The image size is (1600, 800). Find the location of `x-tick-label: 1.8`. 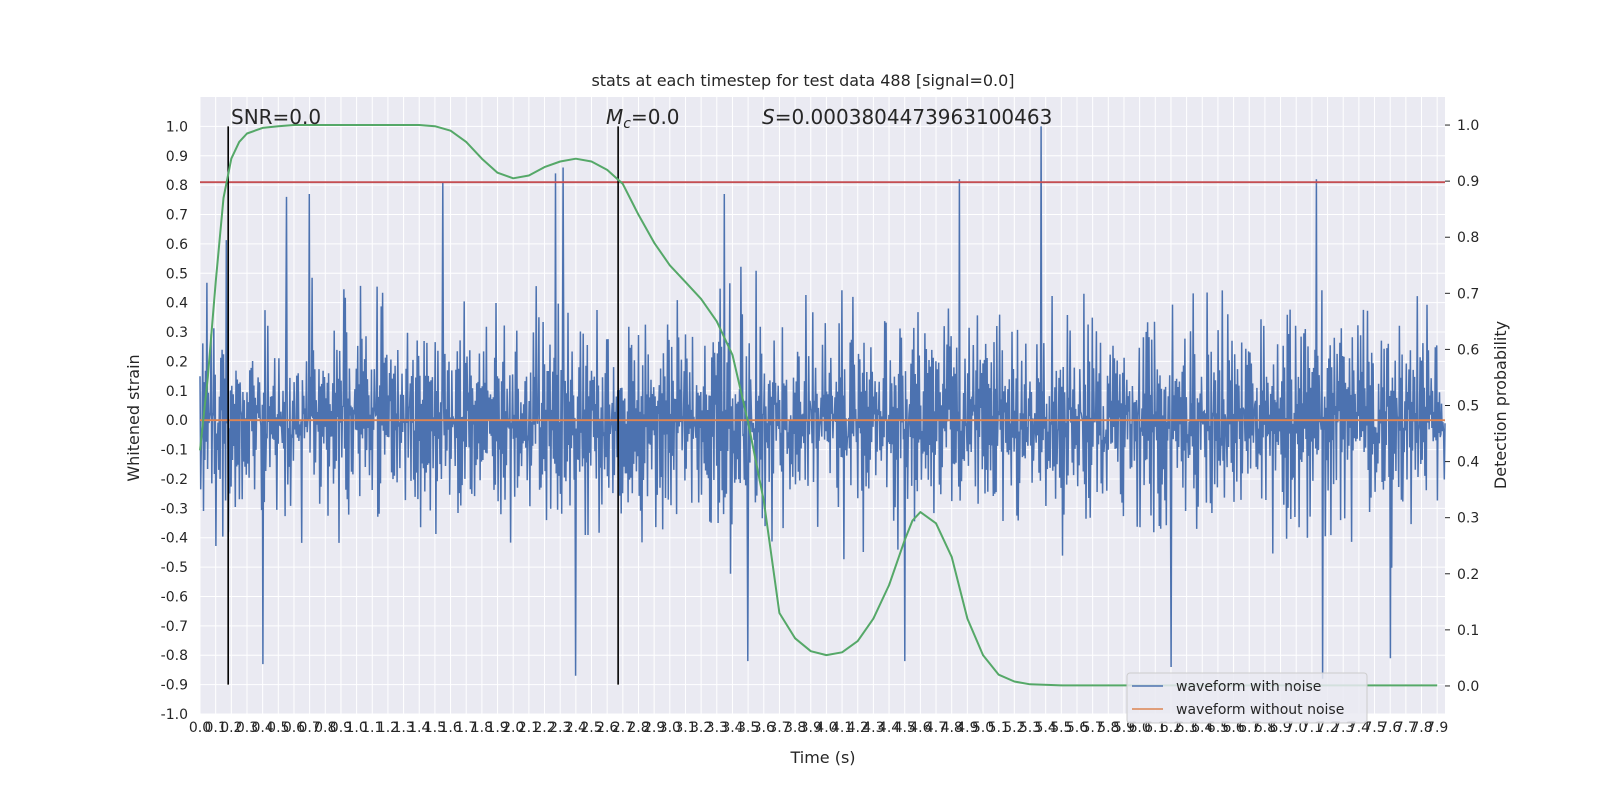

x-tick-label: 1.8 is located at coordinates (482, 728).